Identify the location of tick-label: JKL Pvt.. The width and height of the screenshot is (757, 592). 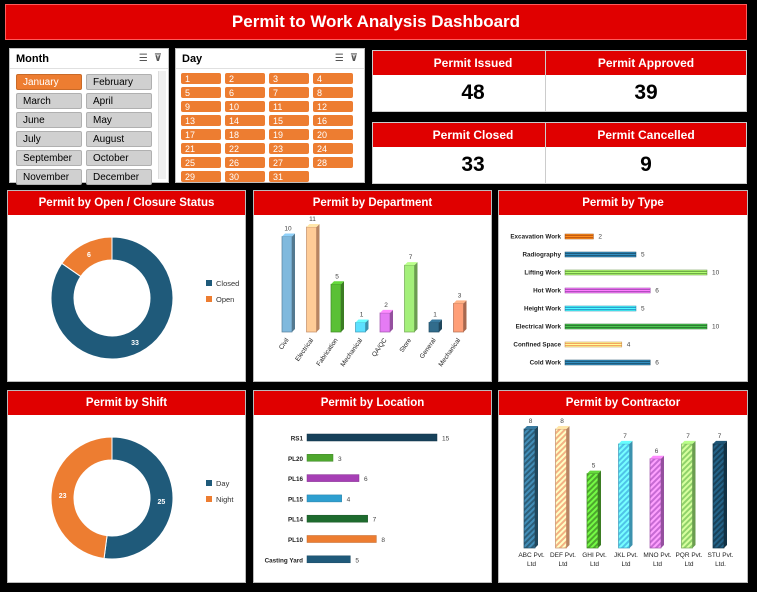
(626, 555).